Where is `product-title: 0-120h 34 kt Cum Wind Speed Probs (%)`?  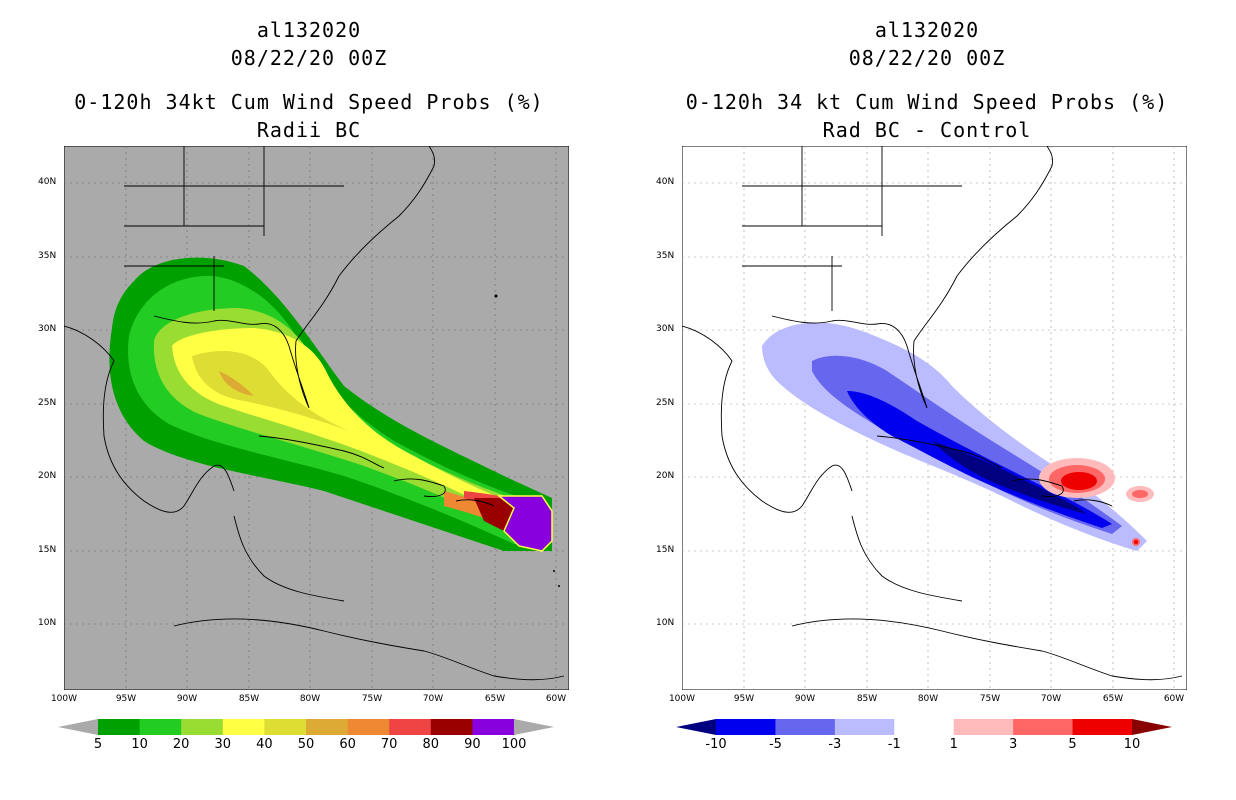 product-title: 0-120h 34 kt Cum Wind Speed Probs (%) is located at coordinates (927, 102).